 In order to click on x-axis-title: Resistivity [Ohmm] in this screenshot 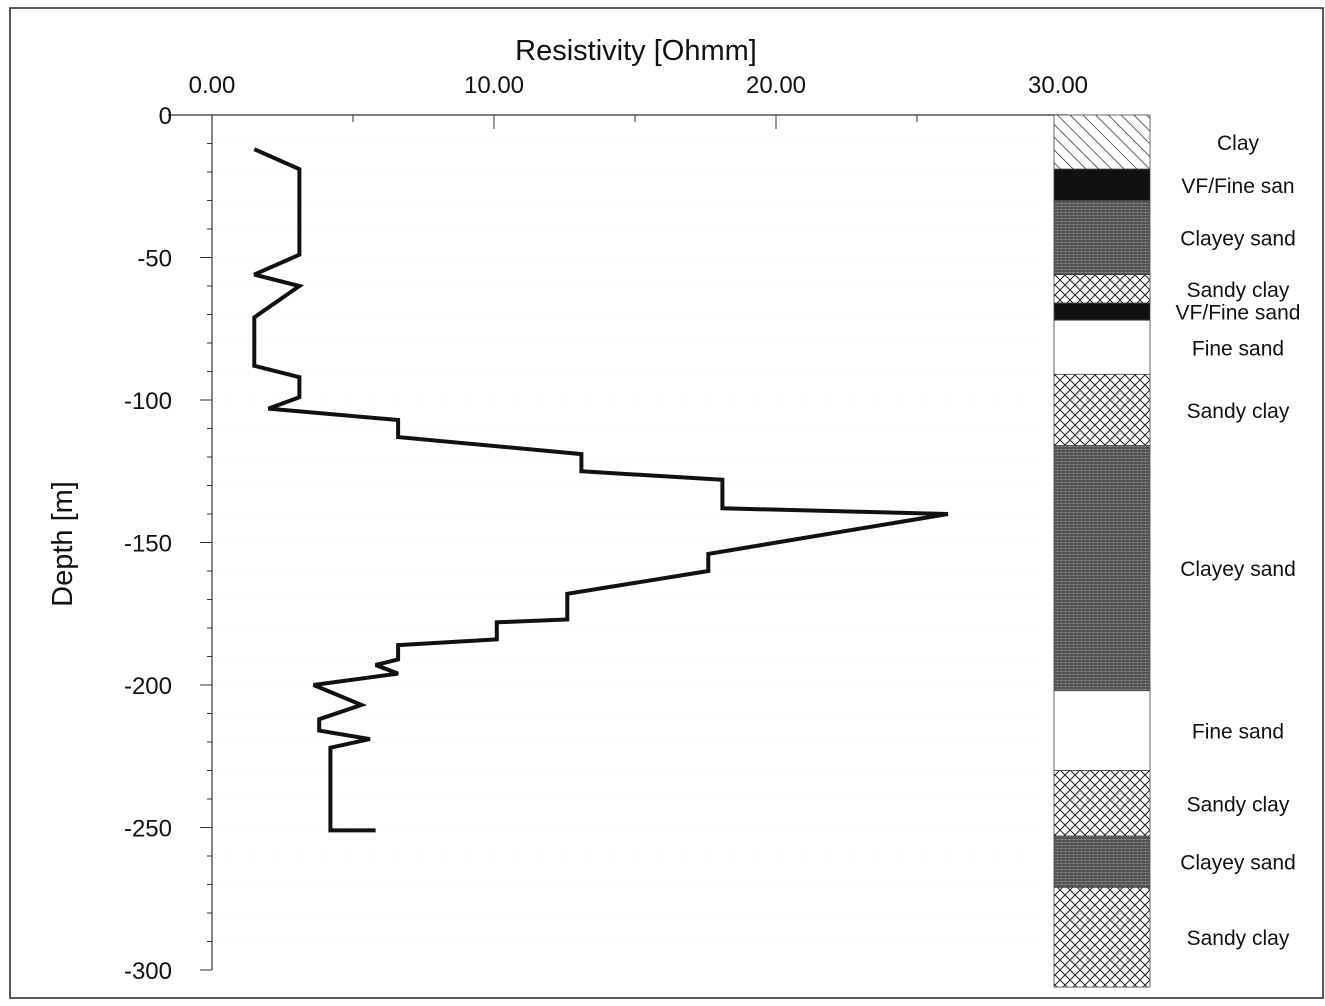, I will do `click(636, 51)`.